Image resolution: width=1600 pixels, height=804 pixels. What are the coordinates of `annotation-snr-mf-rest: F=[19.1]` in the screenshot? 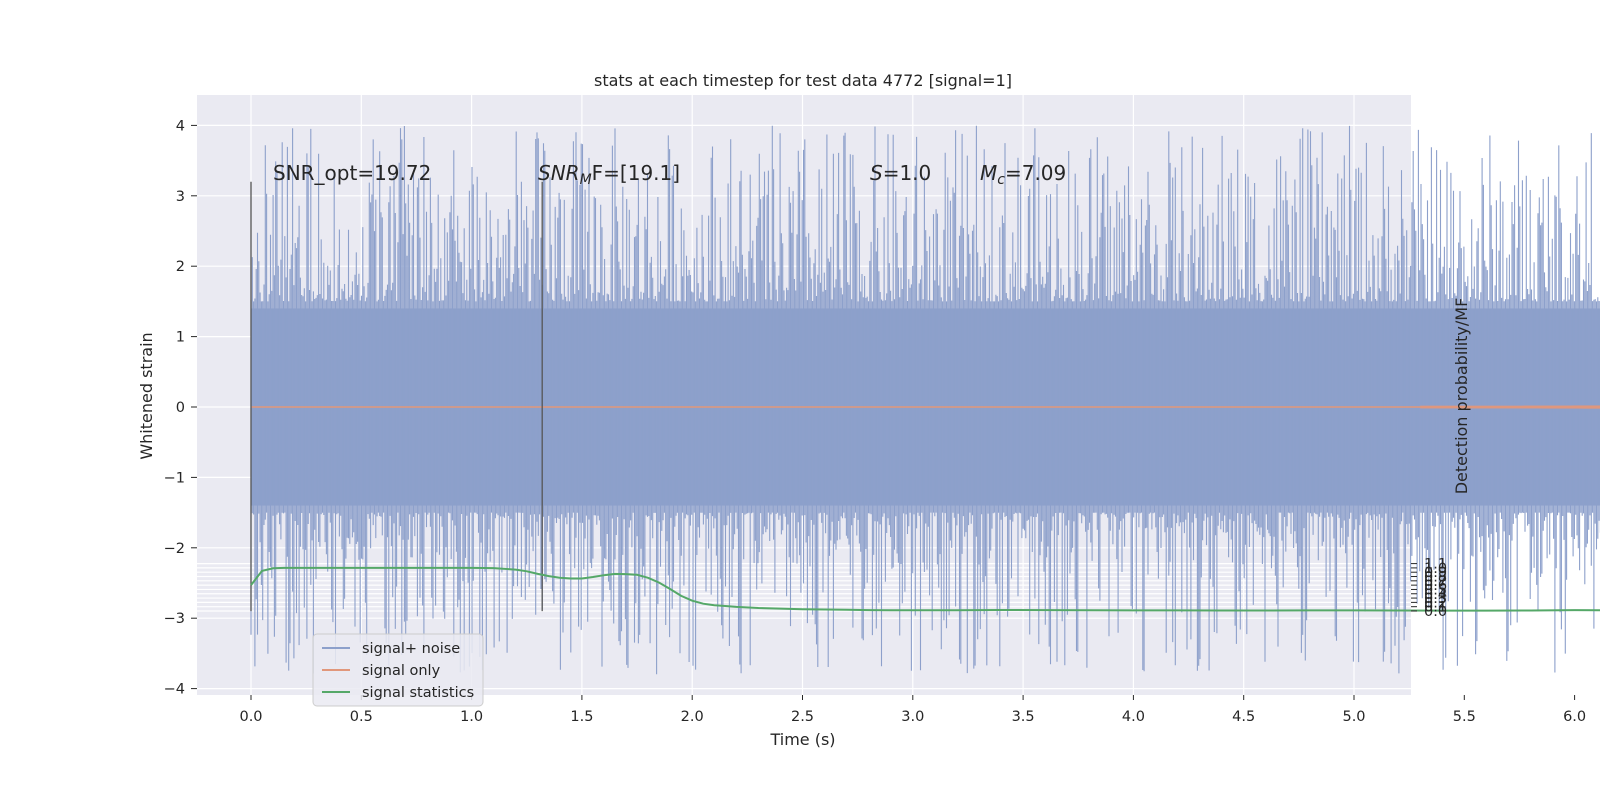 It's located at (636, 173).